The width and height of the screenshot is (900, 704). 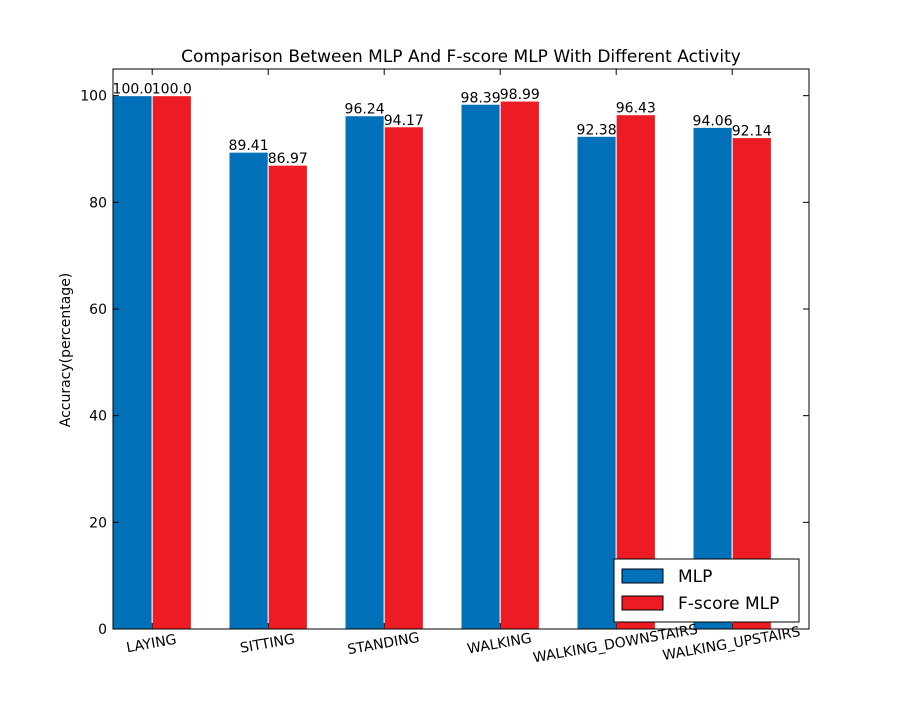 I want to click on bar-value-label: 94.17, so click(x=404, y=121).